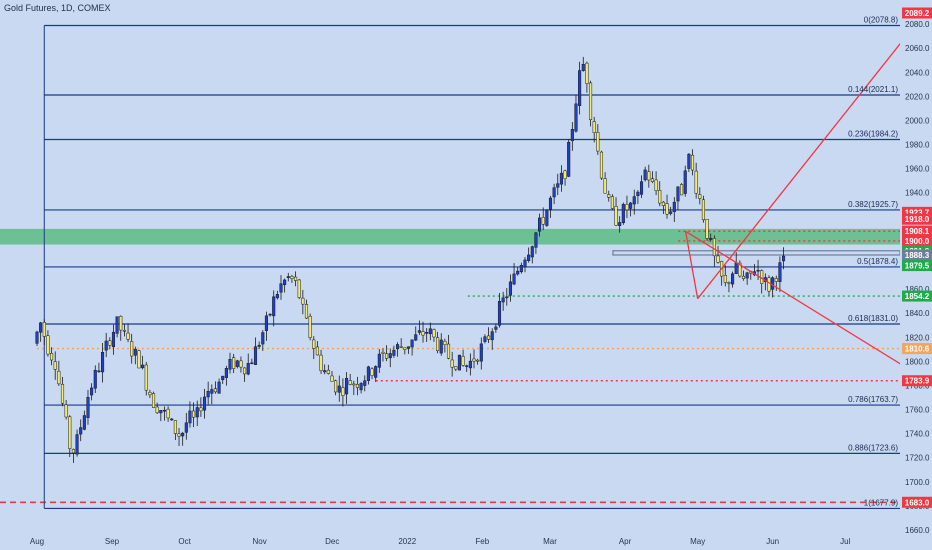 The image size is (932, 550). I want to click on price-tick-label: 2080.0, so click(917, 24).